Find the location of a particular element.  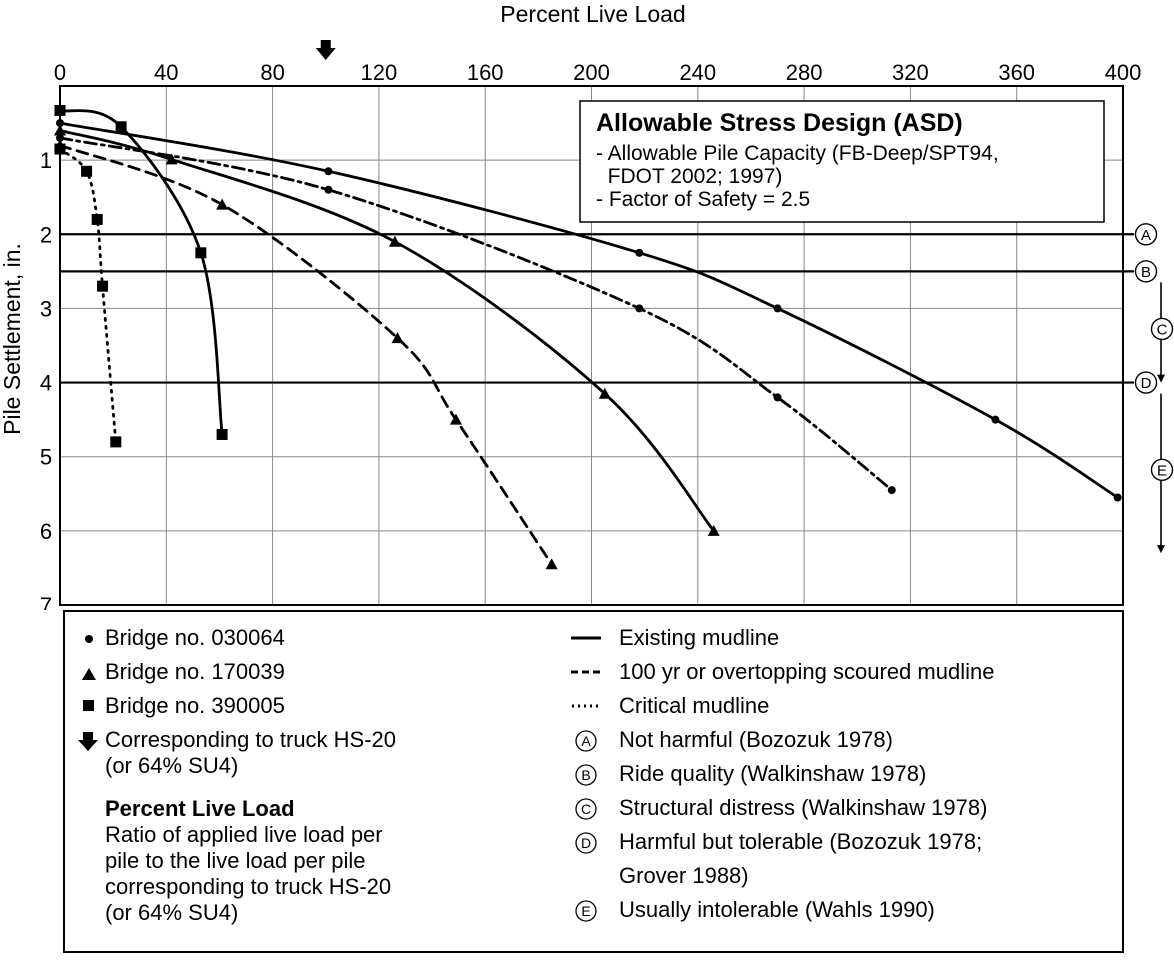

annotation-line-2: FDOT 2002; 1997) is located at coordinates (689, 176).